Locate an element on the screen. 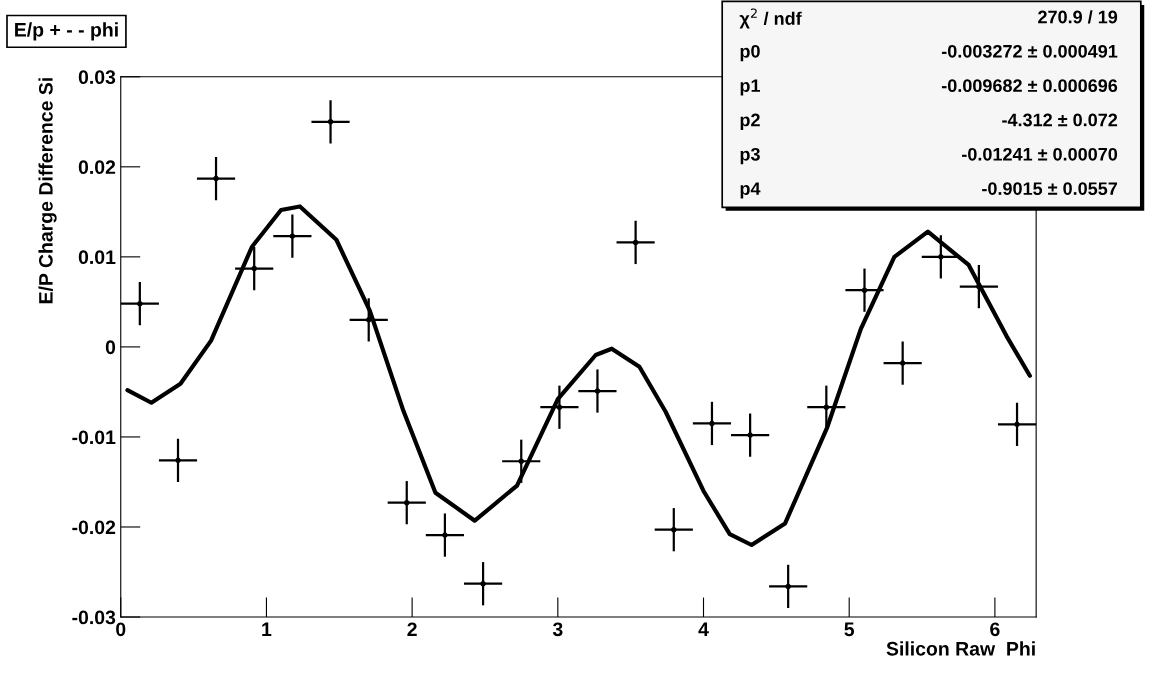 This screenshot has height=698, width=1150. x-tick-label: 3 is located at coordinates (557, 629).